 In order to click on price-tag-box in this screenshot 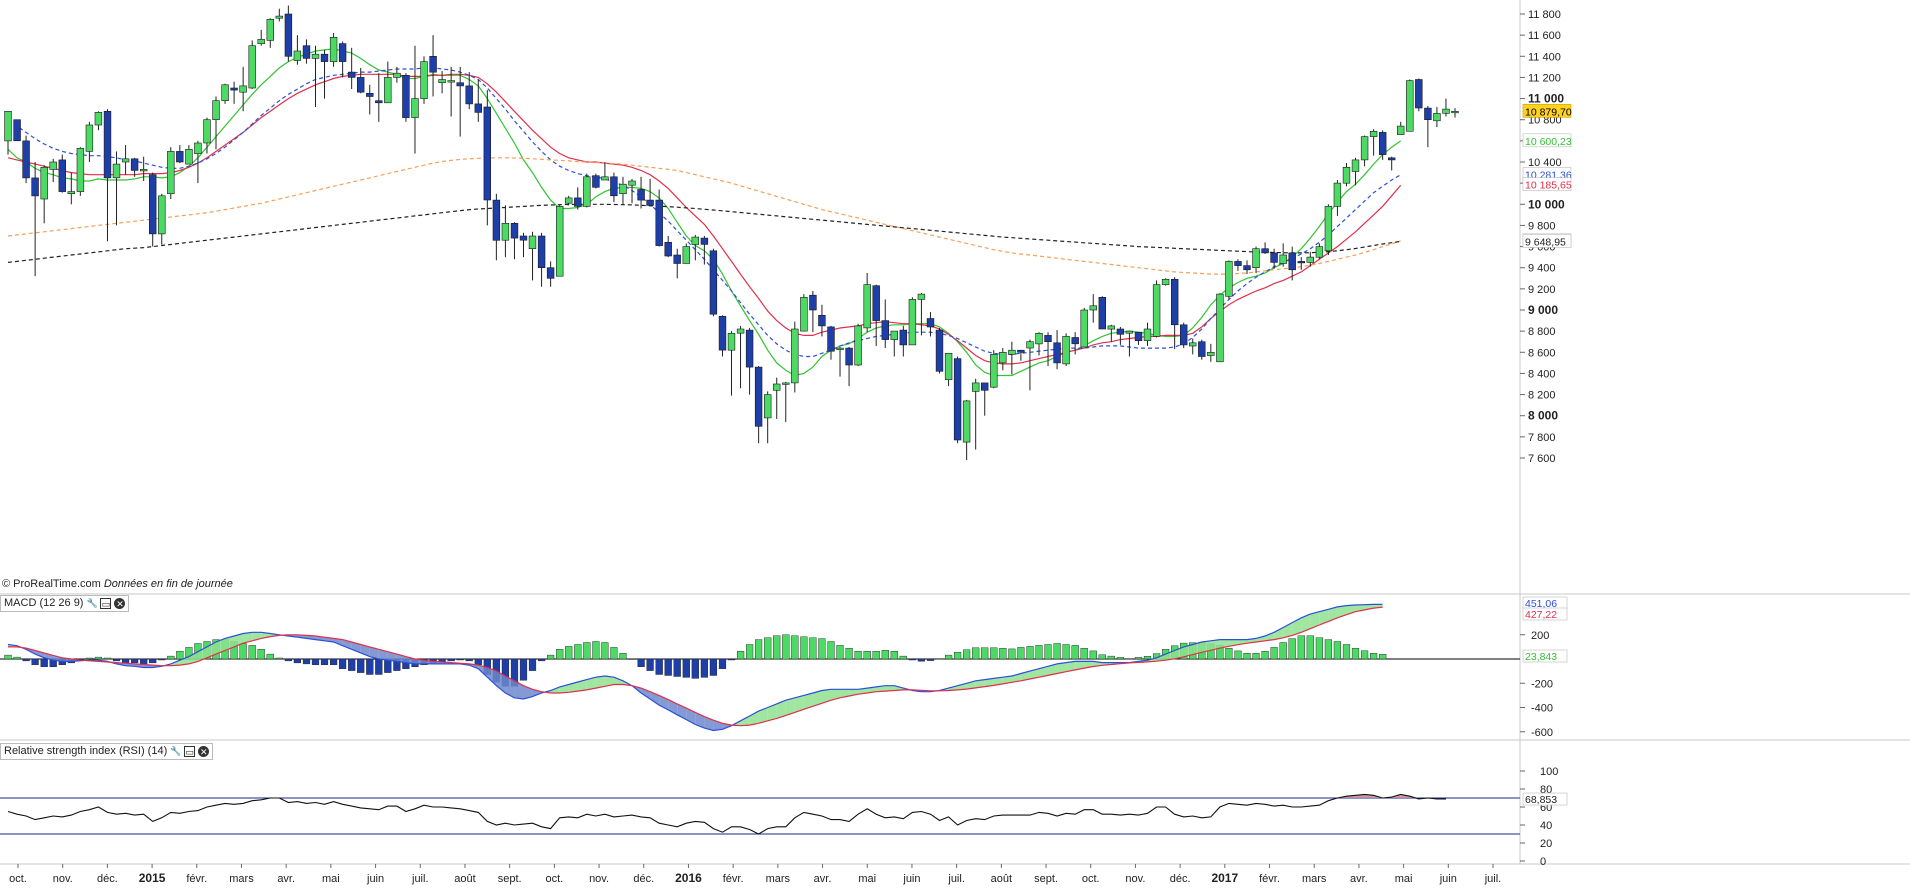, I will do `click(1547, 184)`.